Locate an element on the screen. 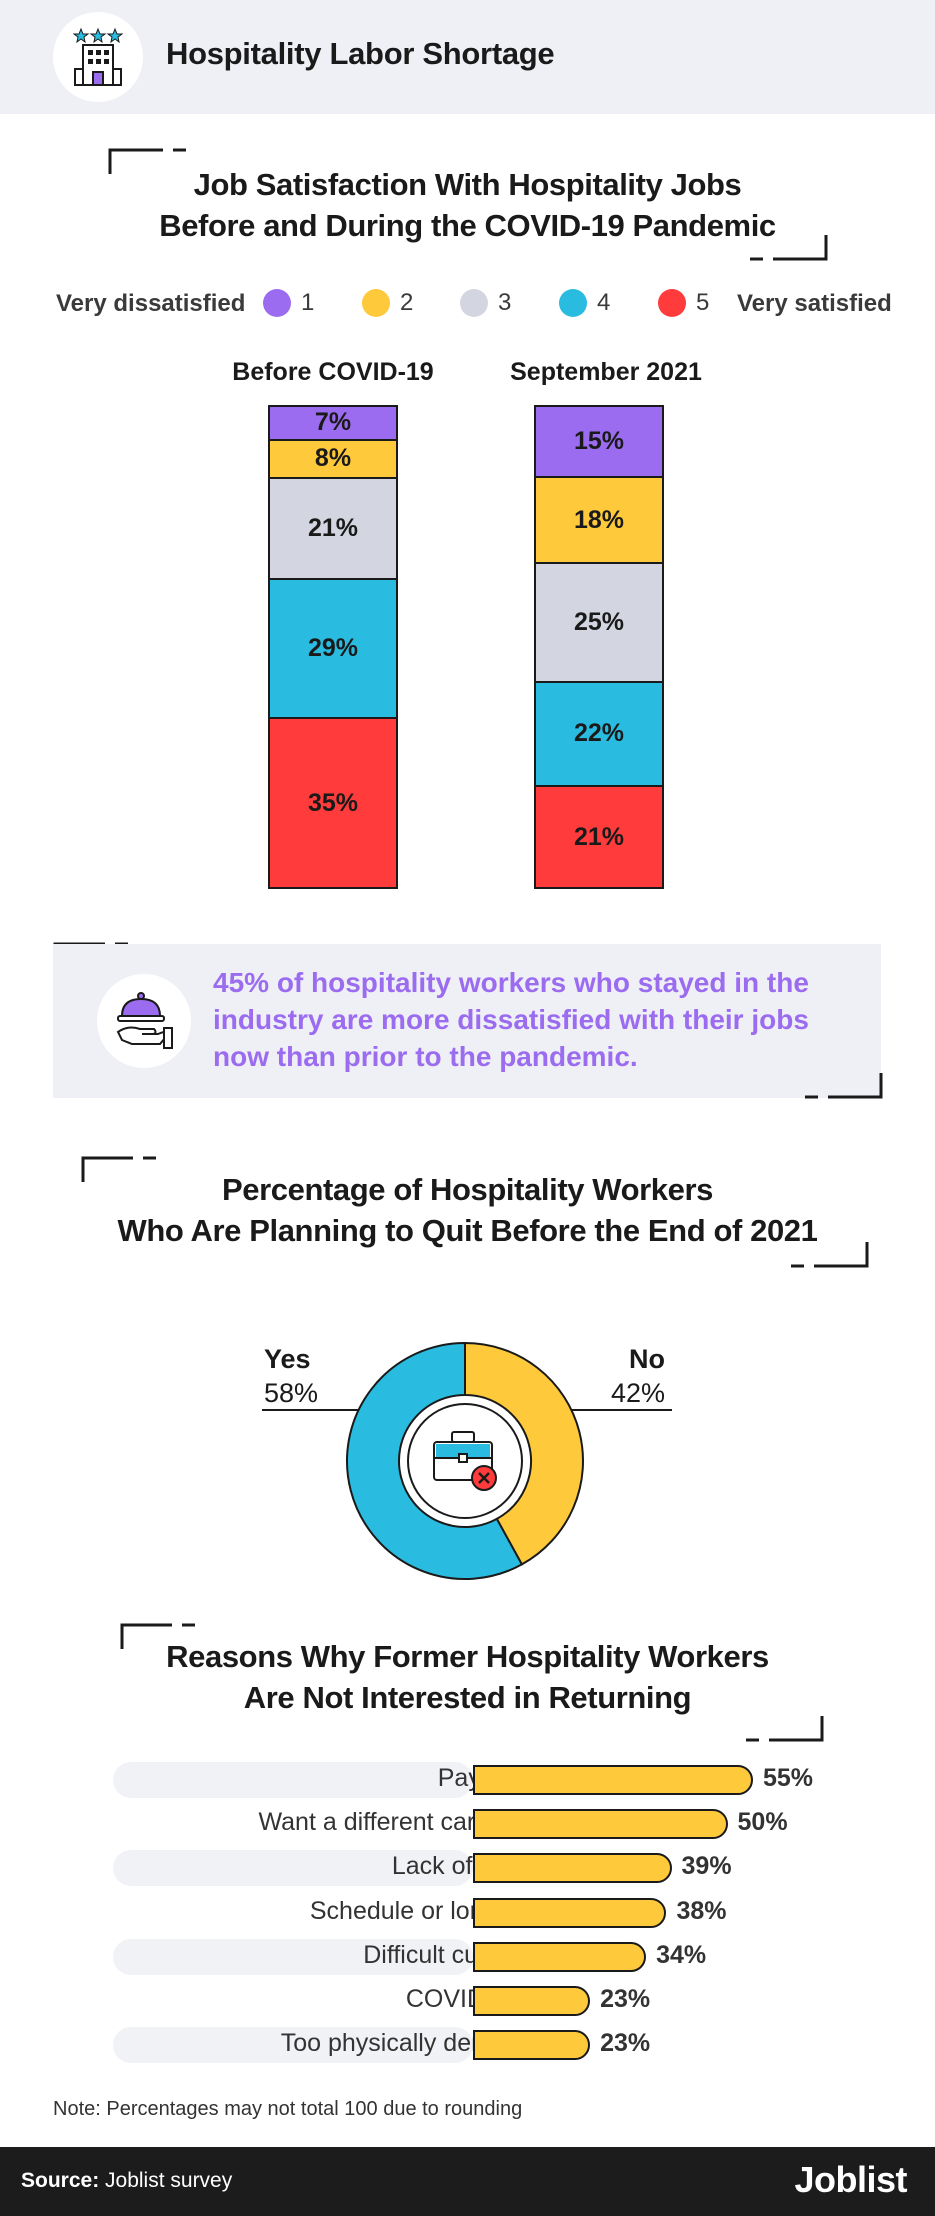 This screenshot has height=2216, width=935. stack-segment-label: 8% is located at coordinates (333, 458).